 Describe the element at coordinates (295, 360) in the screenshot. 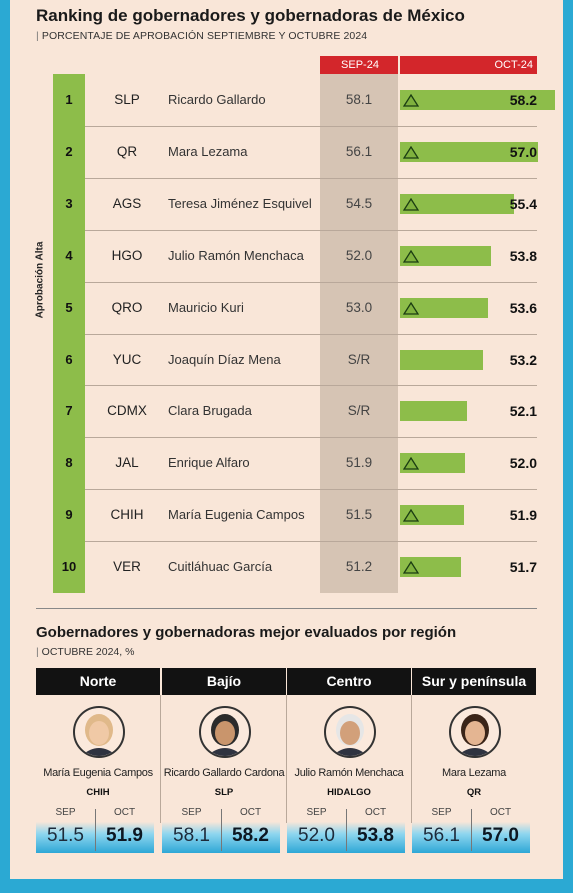

I see `table-row: 6 YUC Joaquín Díaz Mena S/R 53.2` at that location.